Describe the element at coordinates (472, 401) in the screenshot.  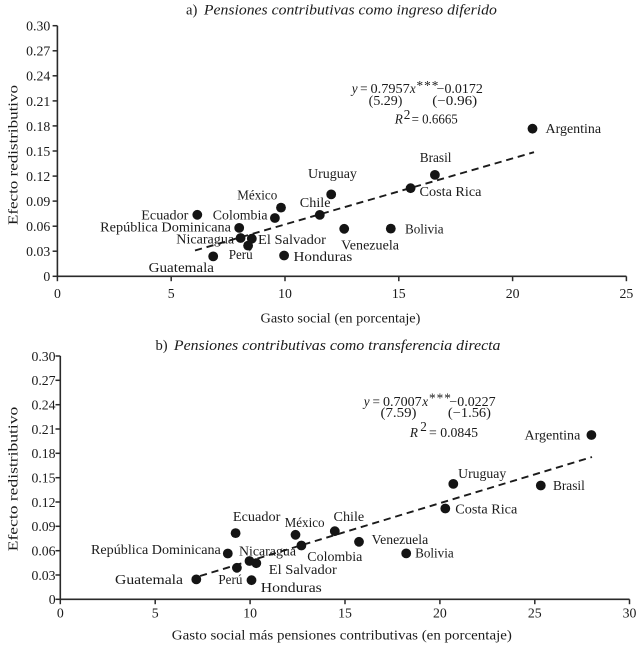
I see `svg-text: −0.0227` at that location.